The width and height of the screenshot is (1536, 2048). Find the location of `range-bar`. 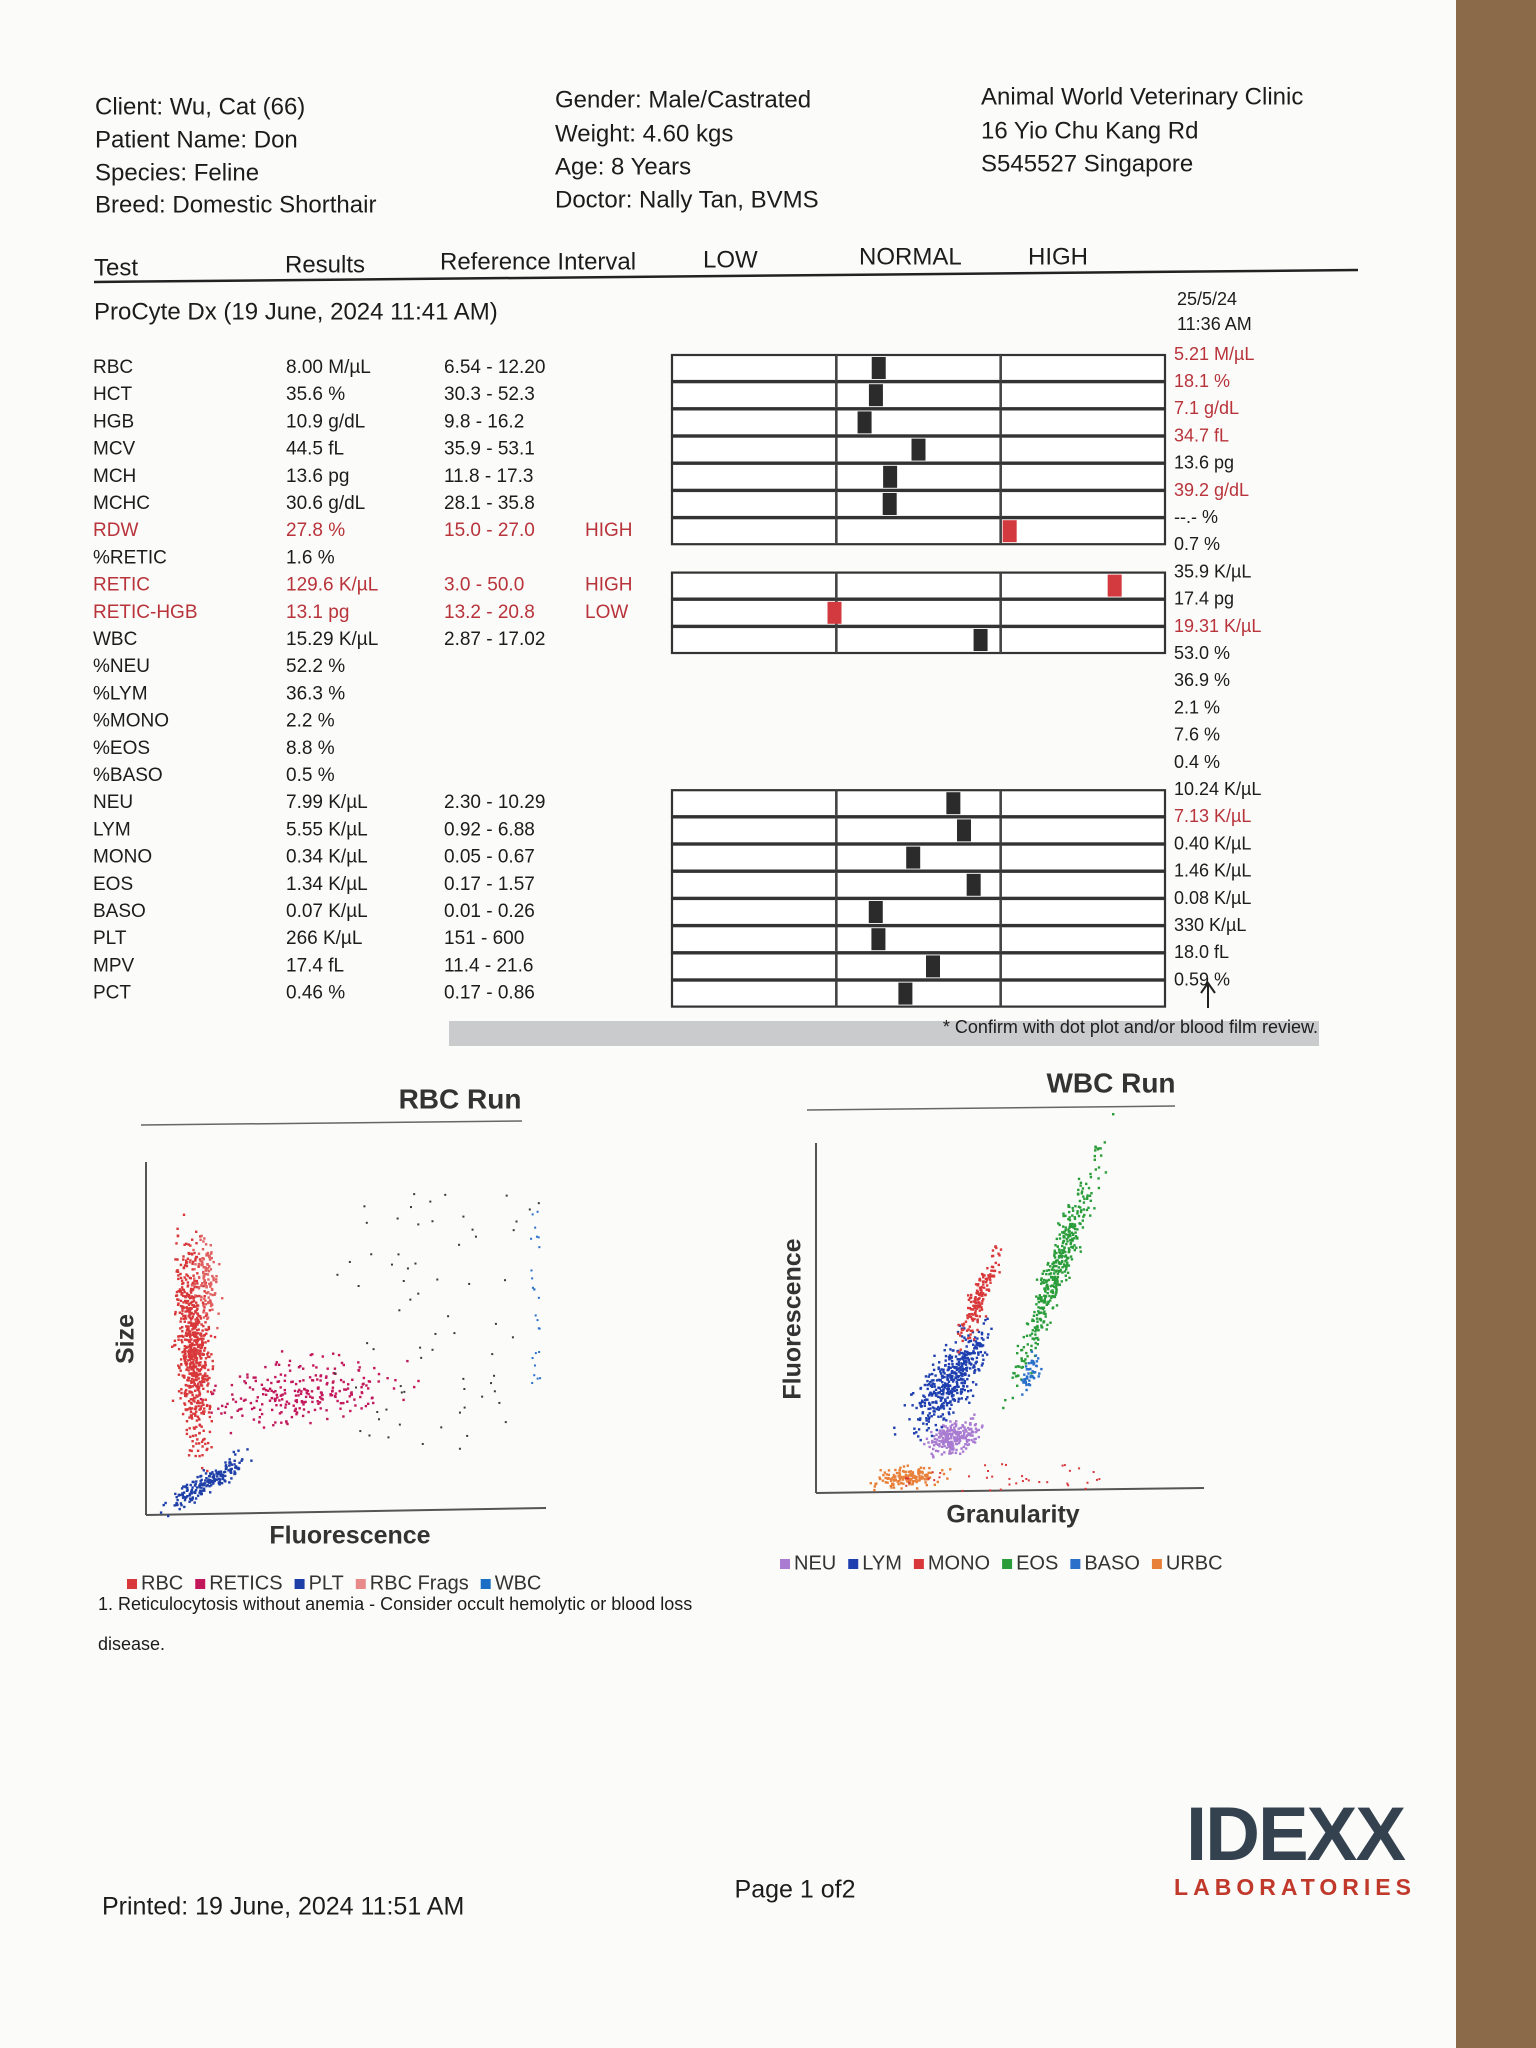

range-bar is located at coordinates (918, 884).